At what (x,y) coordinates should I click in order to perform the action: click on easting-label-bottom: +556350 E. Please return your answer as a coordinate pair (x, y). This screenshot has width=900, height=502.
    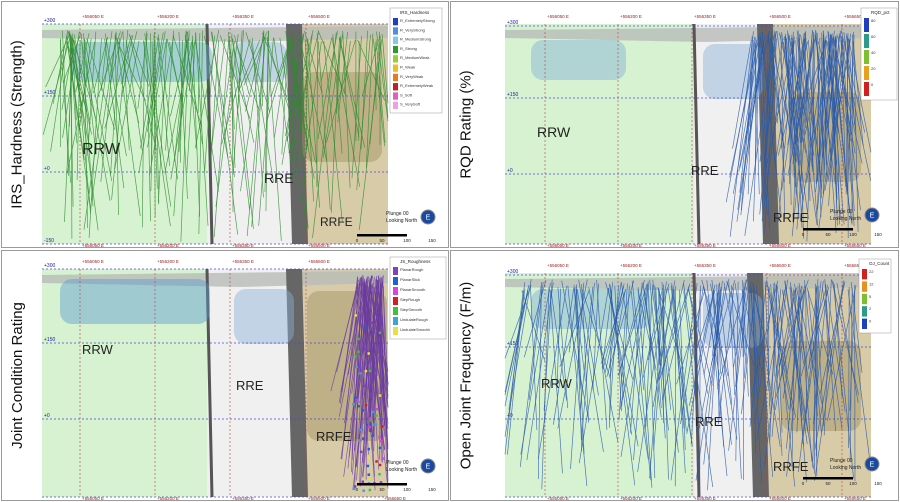
    Looking at the image, I should click on (705, 245).